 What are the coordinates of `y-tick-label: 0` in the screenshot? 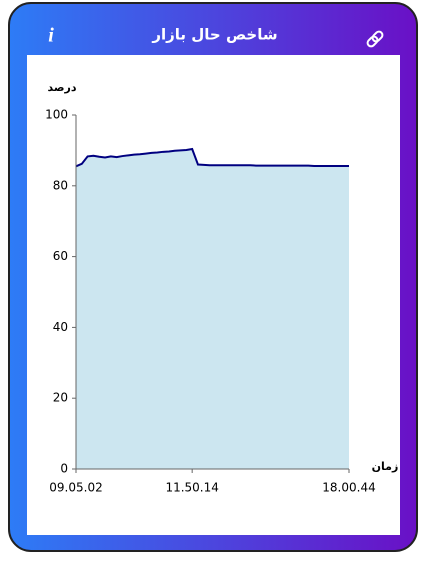 It's located at (64, 469).